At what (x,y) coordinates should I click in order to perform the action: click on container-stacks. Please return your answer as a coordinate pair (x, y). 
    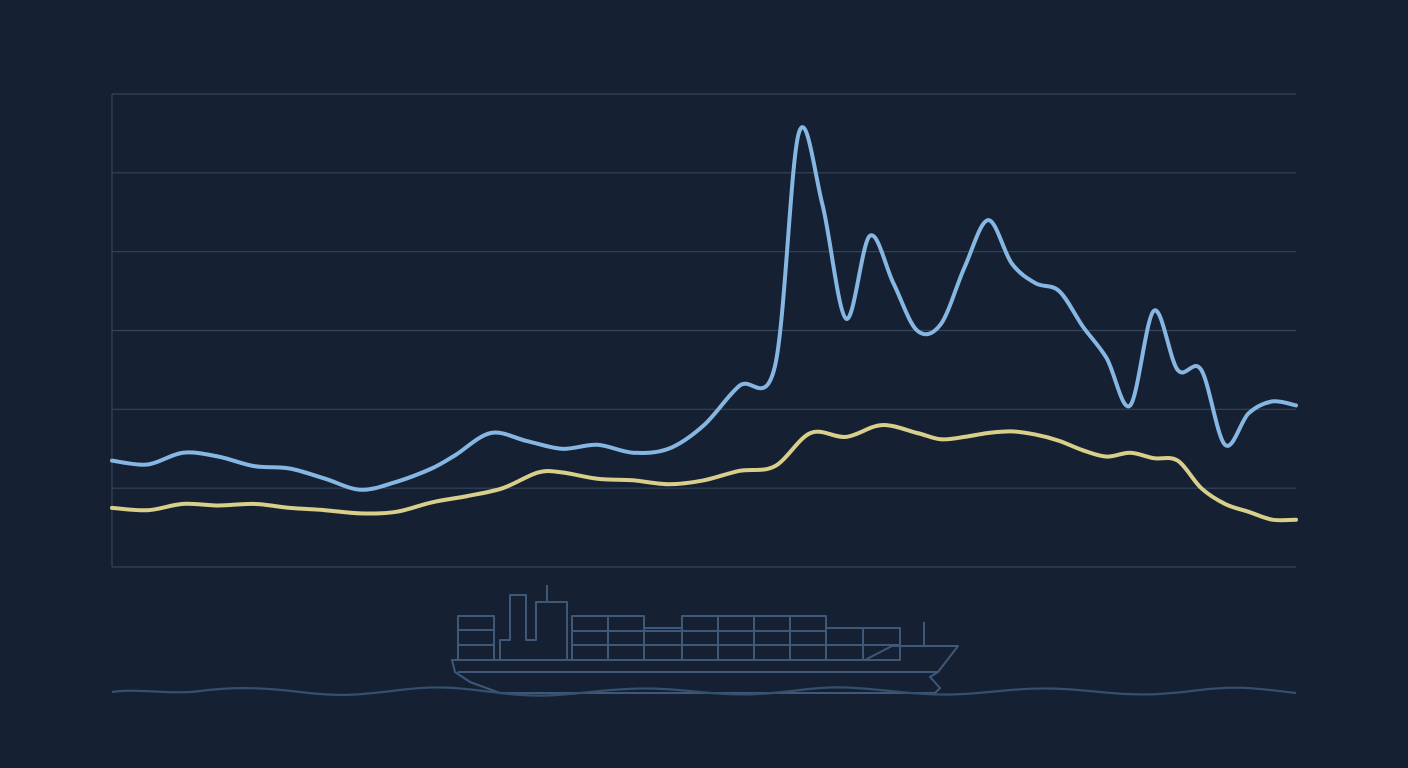
    Looking at the image, I should click on (736, 638).